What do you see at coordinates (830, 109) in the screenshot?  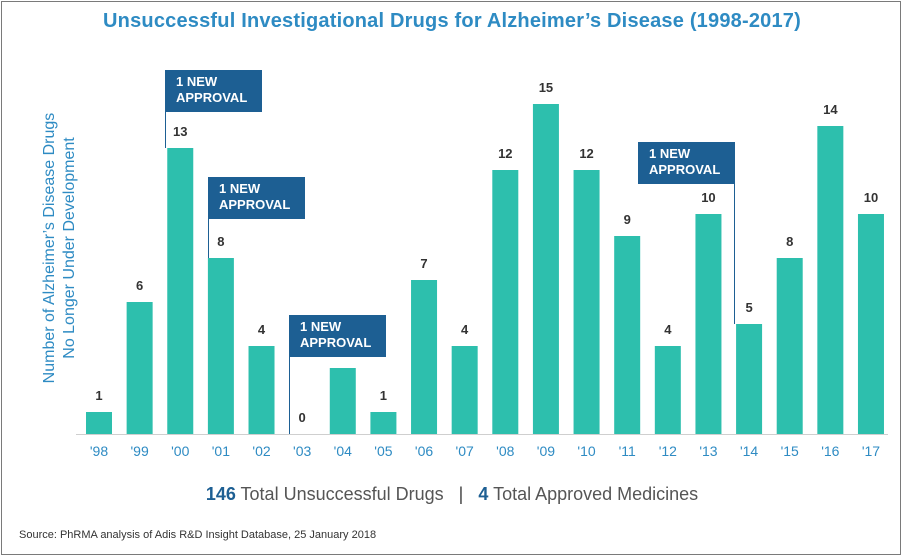 I see `data-label-16: 14` at bounding box center [830, 109].